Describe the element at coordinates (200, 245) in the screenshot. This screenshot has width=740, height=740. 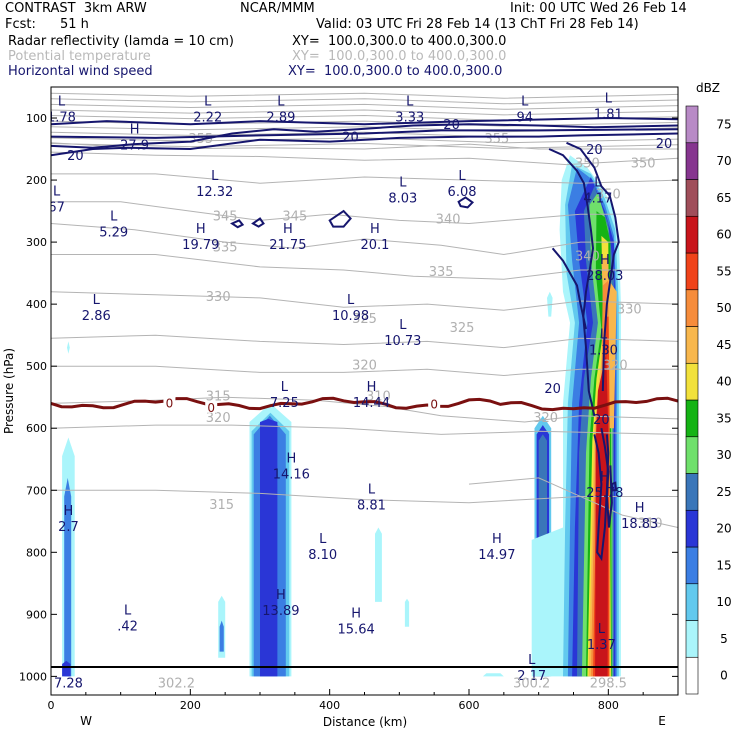
I see `extremum-value: 19.79` at that location.